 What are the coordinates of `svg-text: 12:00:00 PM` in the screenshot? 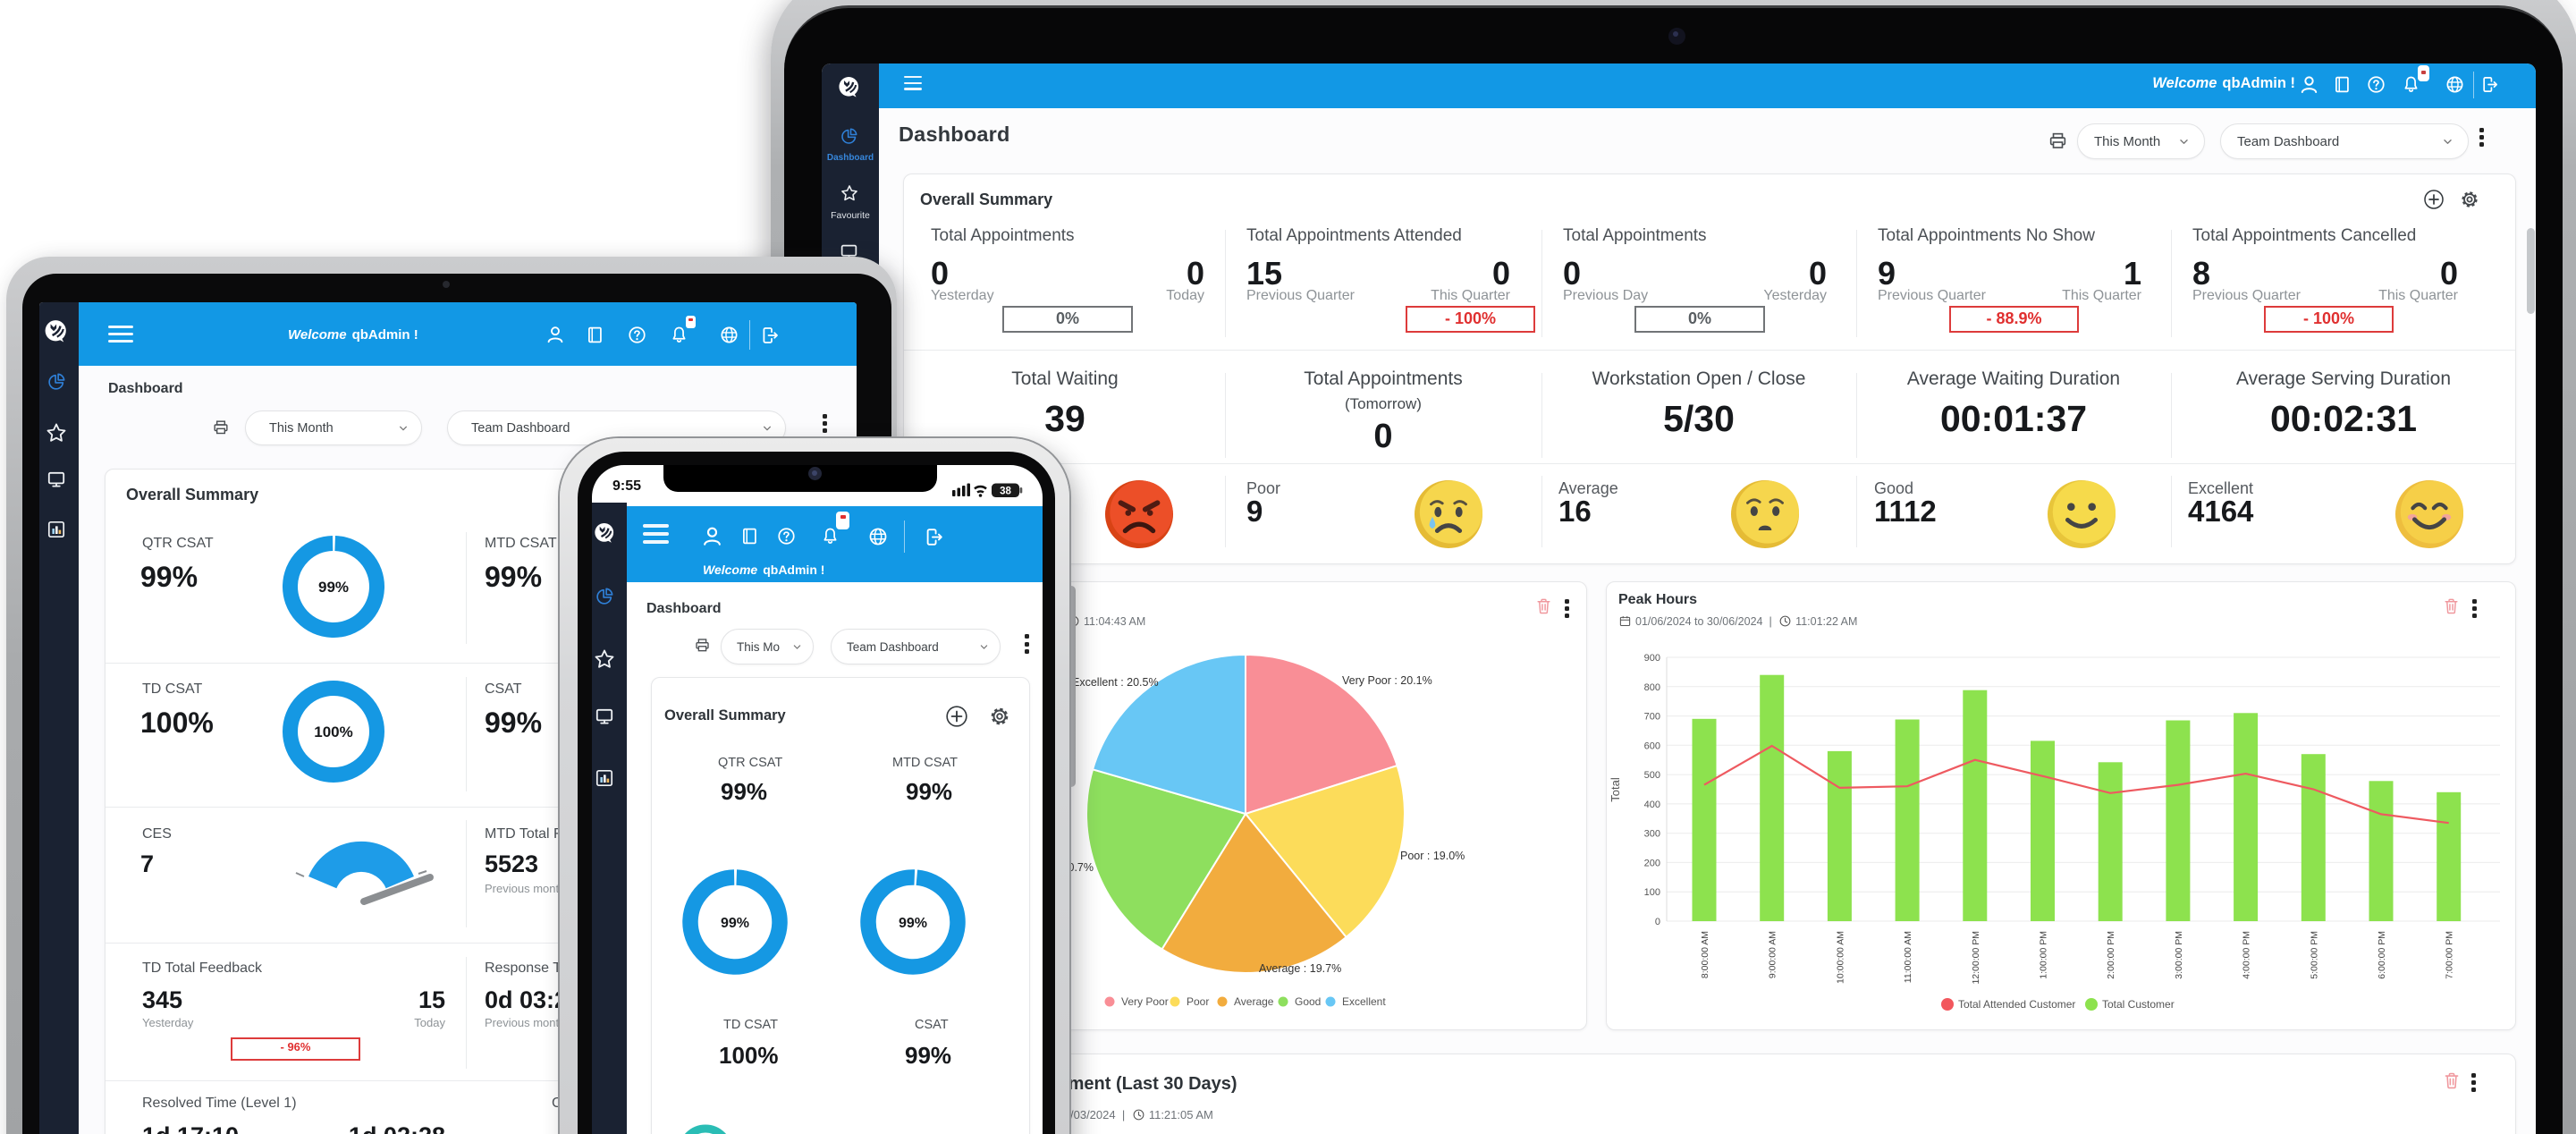 It's located at (1976, 958).